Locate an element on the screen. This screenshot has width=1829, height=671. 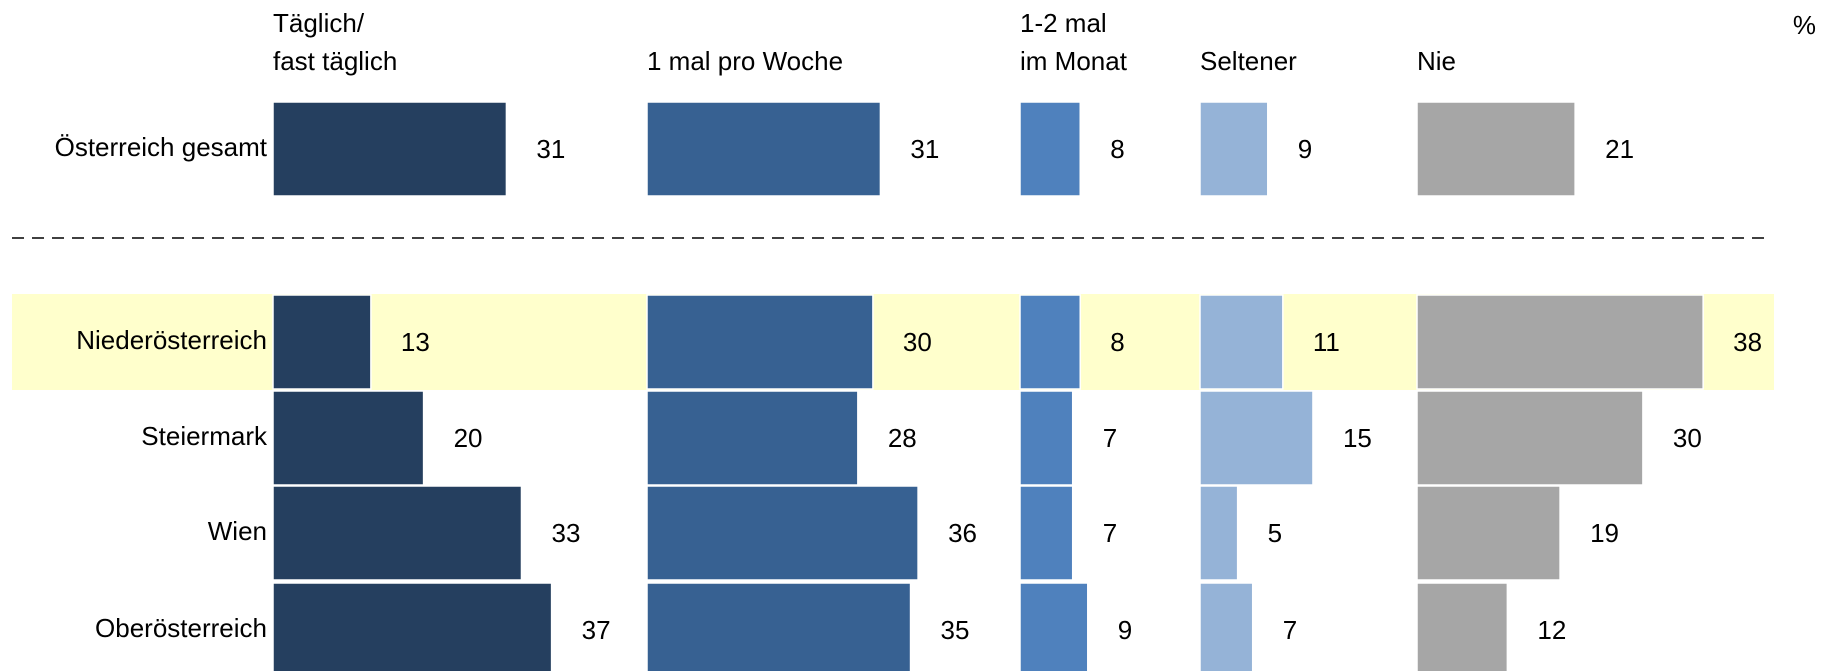
value-label: 35 is located at coordinates (955, 630).